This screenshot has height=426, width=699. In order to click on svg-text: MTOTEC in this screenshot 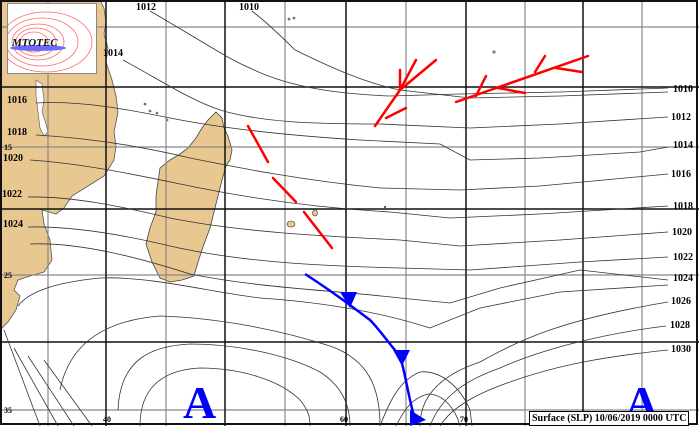, I will do `click(34, 43)`.